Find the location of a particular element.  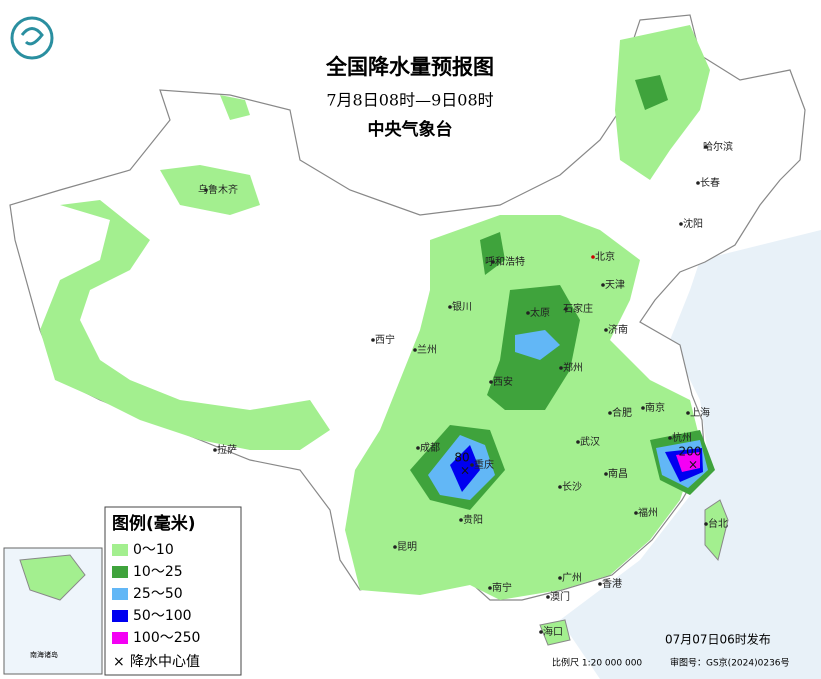

city-label: 长沙 is located at coordinates (572, 487).